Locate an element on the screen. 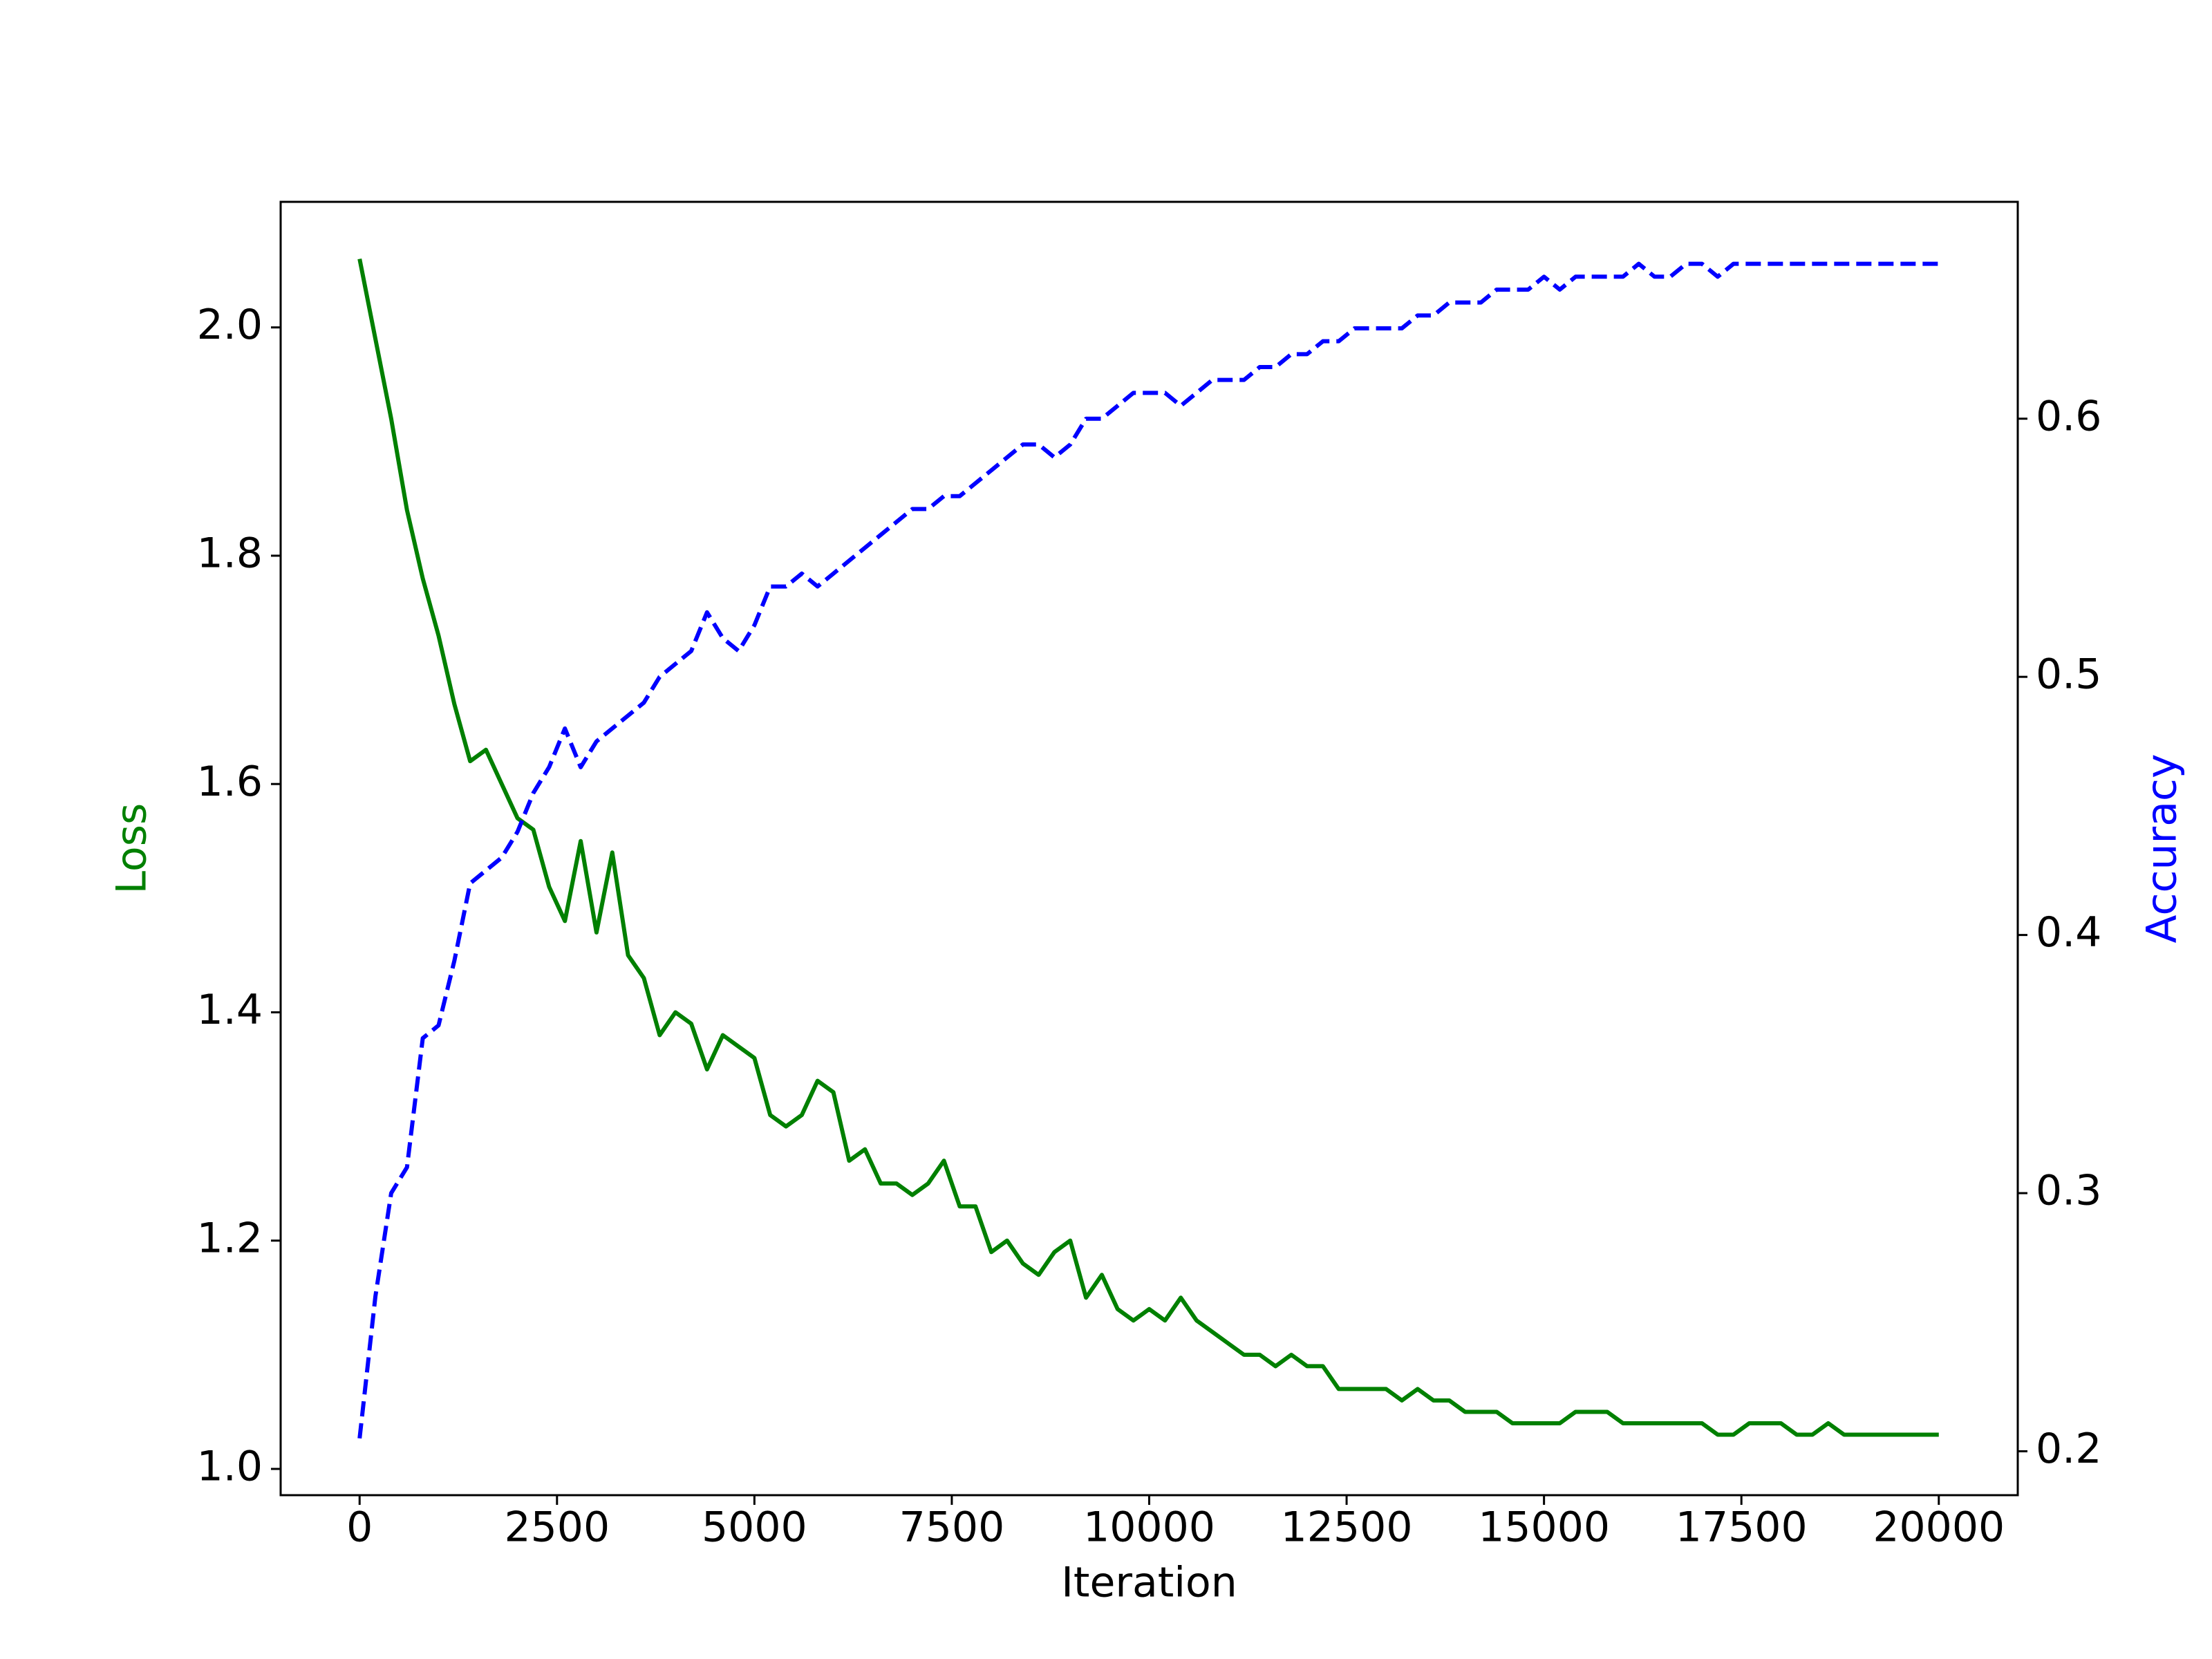 This screenshot has height=1659, width=2212. y2-tick-label: 0.5 is located at coordinates (2068, 674).